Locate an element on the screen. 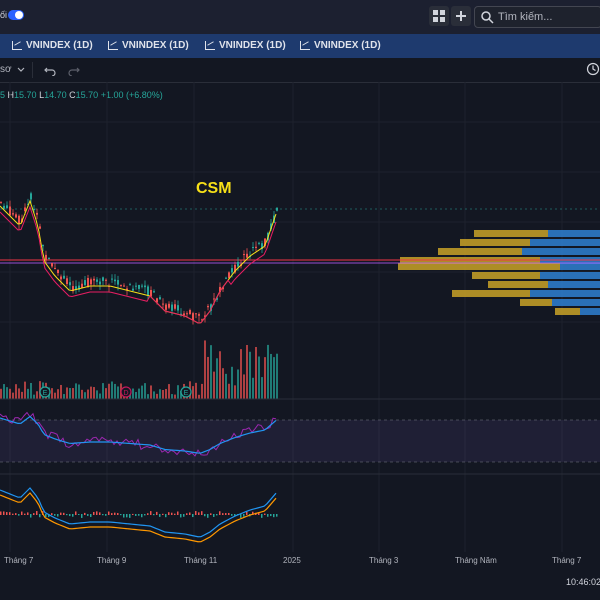  tab-1: VNINDEX (1D) is located at coordinates (52, 45).